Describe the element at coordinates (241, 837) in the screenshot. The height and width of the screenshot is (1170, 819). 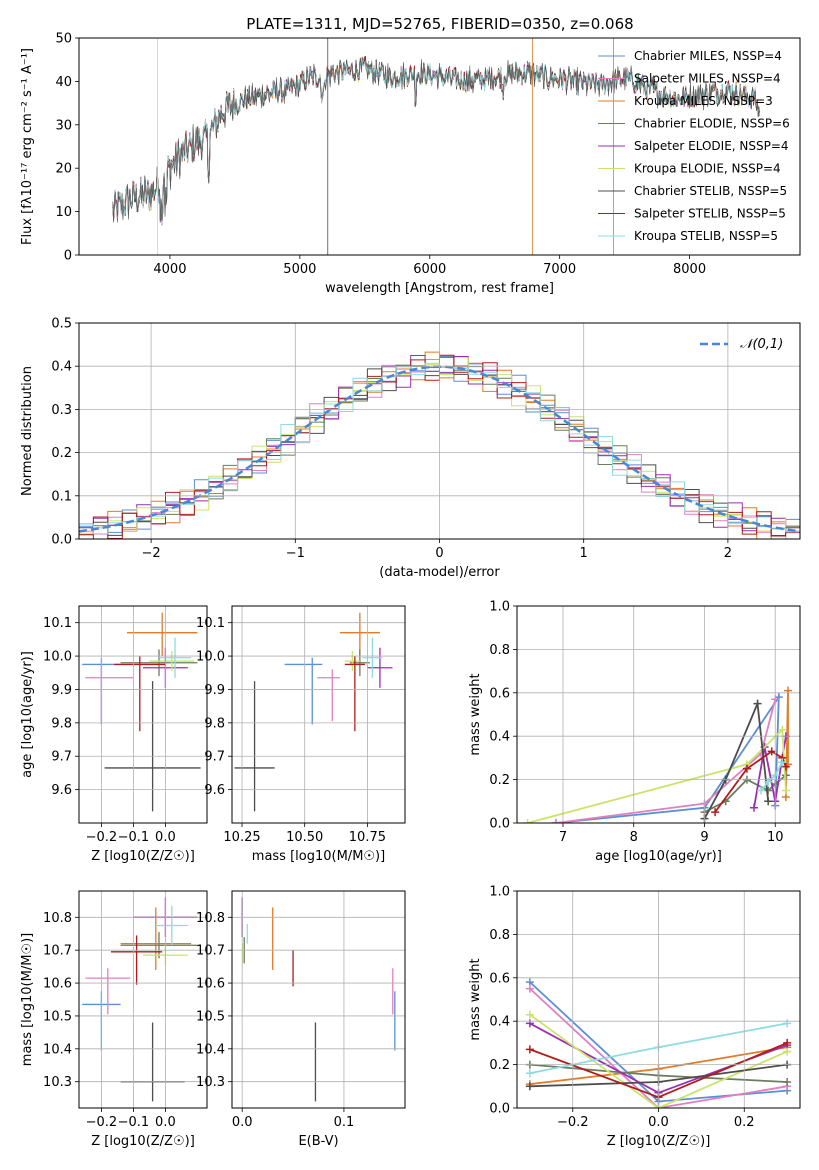
I see `x-tick-label: 10.25` at that location.